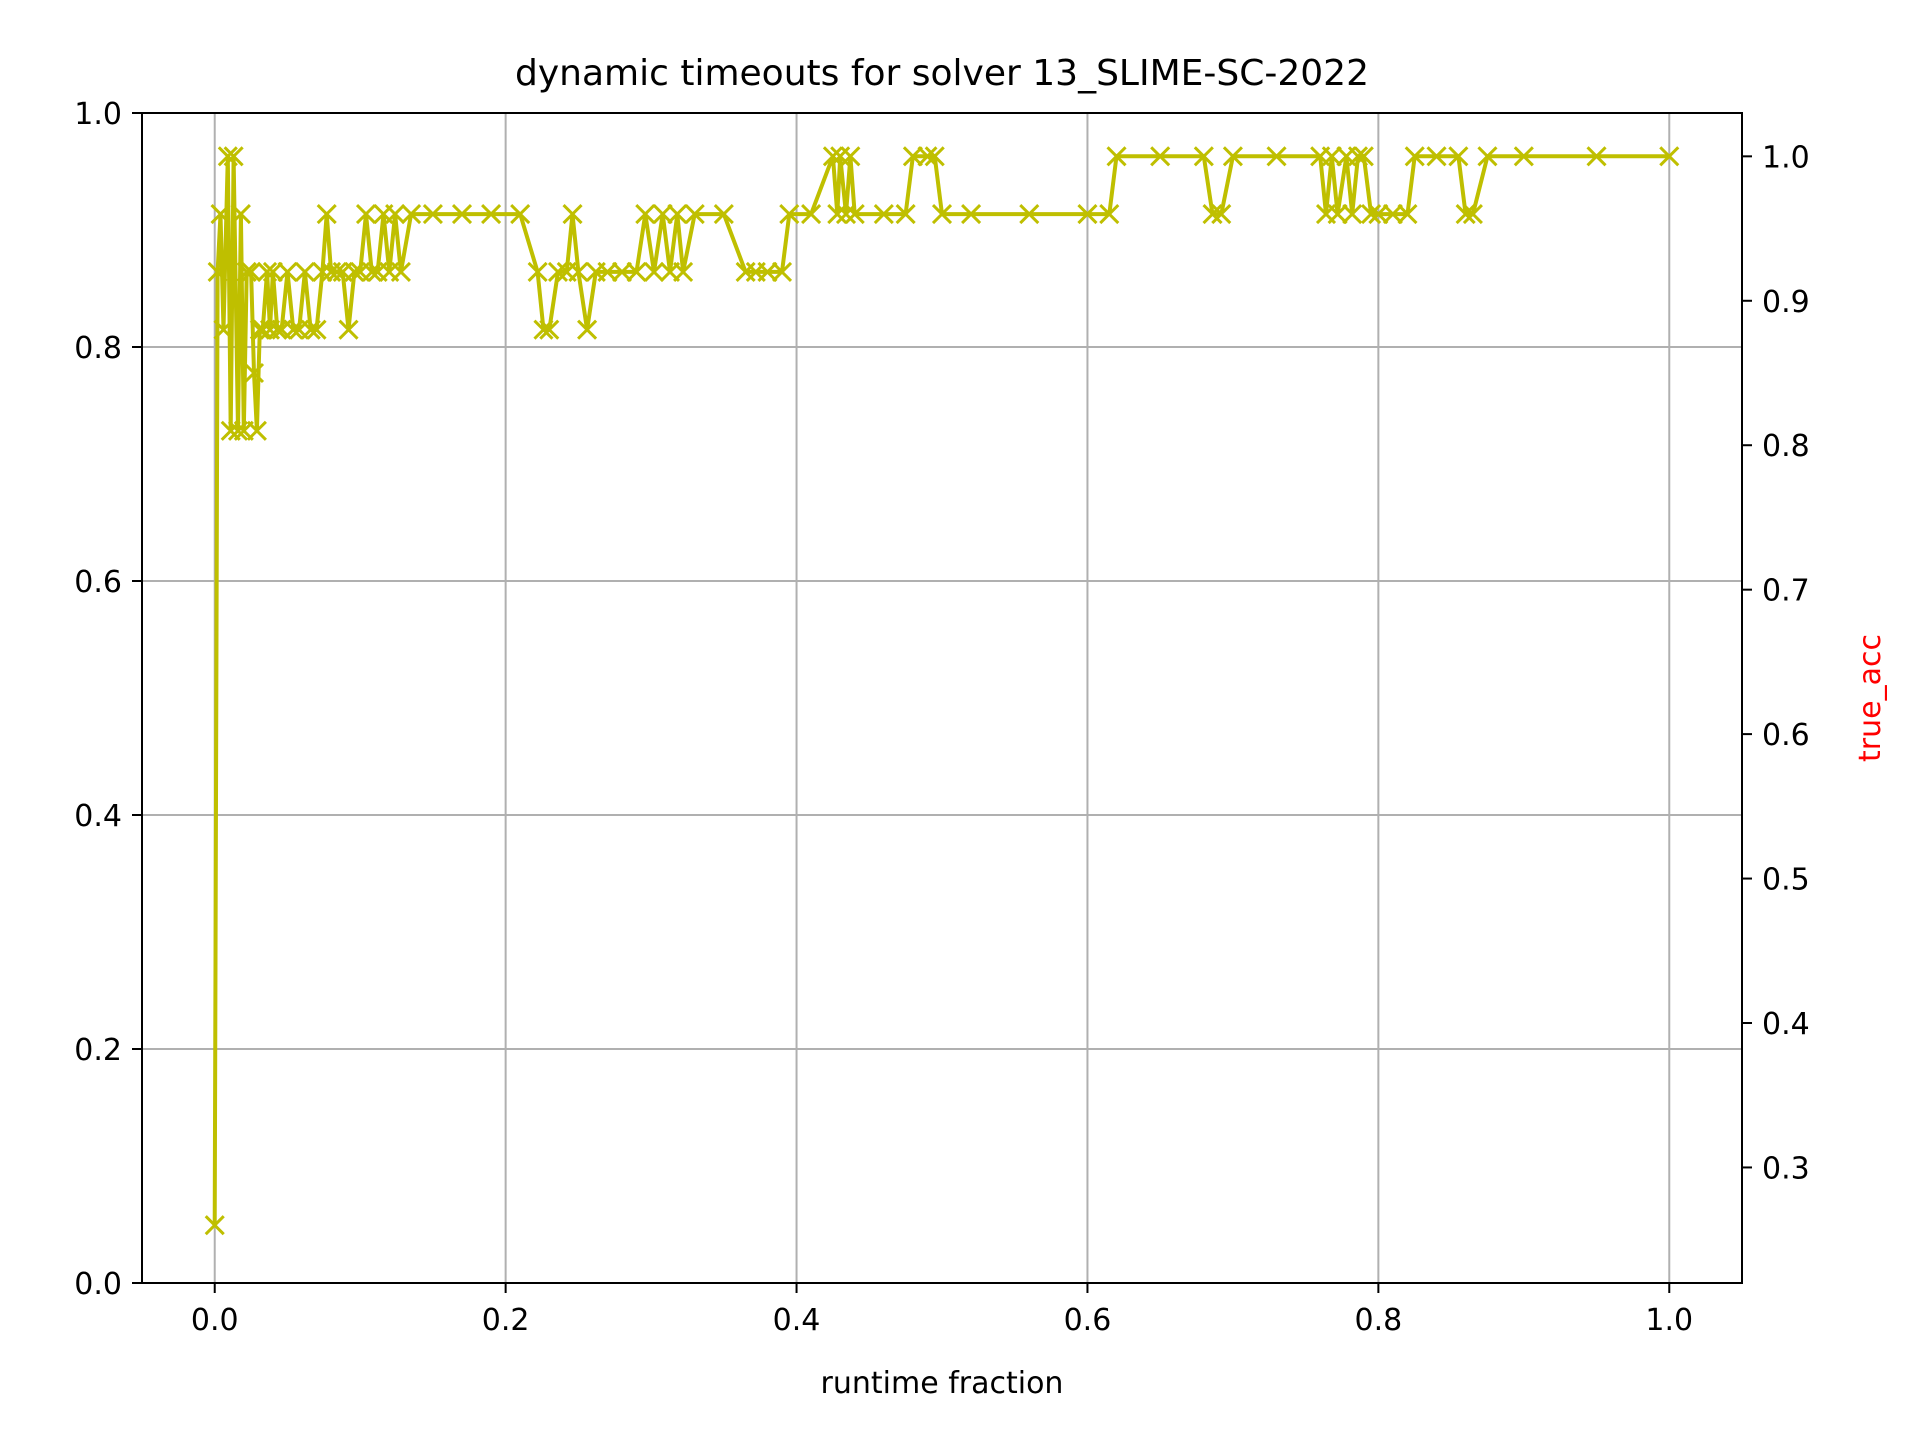 The image size is (1920, 1440). I want to click on y-tick-label: 1.0, so click(98, 114).